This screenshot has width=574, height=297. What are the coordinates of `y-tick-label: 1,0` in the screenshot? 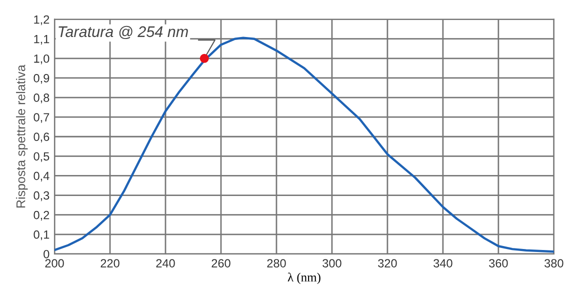 It's located at (42, 59).